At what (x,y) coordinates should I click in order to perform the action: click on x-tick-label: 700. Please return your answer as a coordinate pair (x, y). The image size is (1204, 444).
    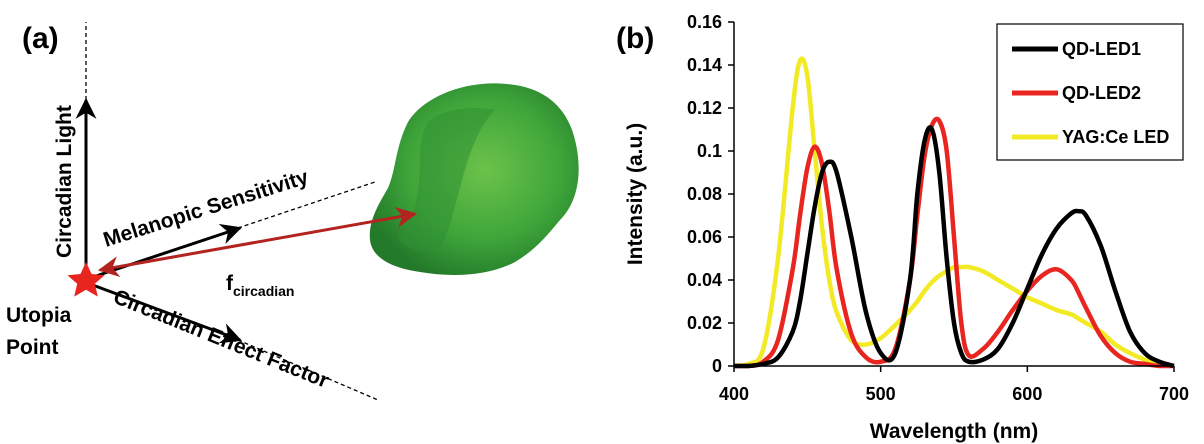
    Looking at the image, I should click on (1174, 394).